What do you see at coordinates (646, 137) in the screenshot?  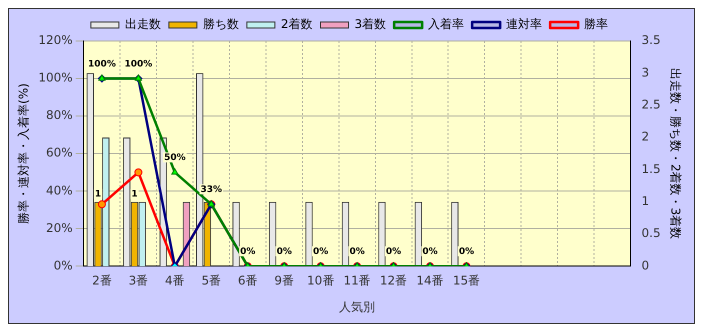 I see `y2-tick-label: 2` at bounding box center [646, 137].